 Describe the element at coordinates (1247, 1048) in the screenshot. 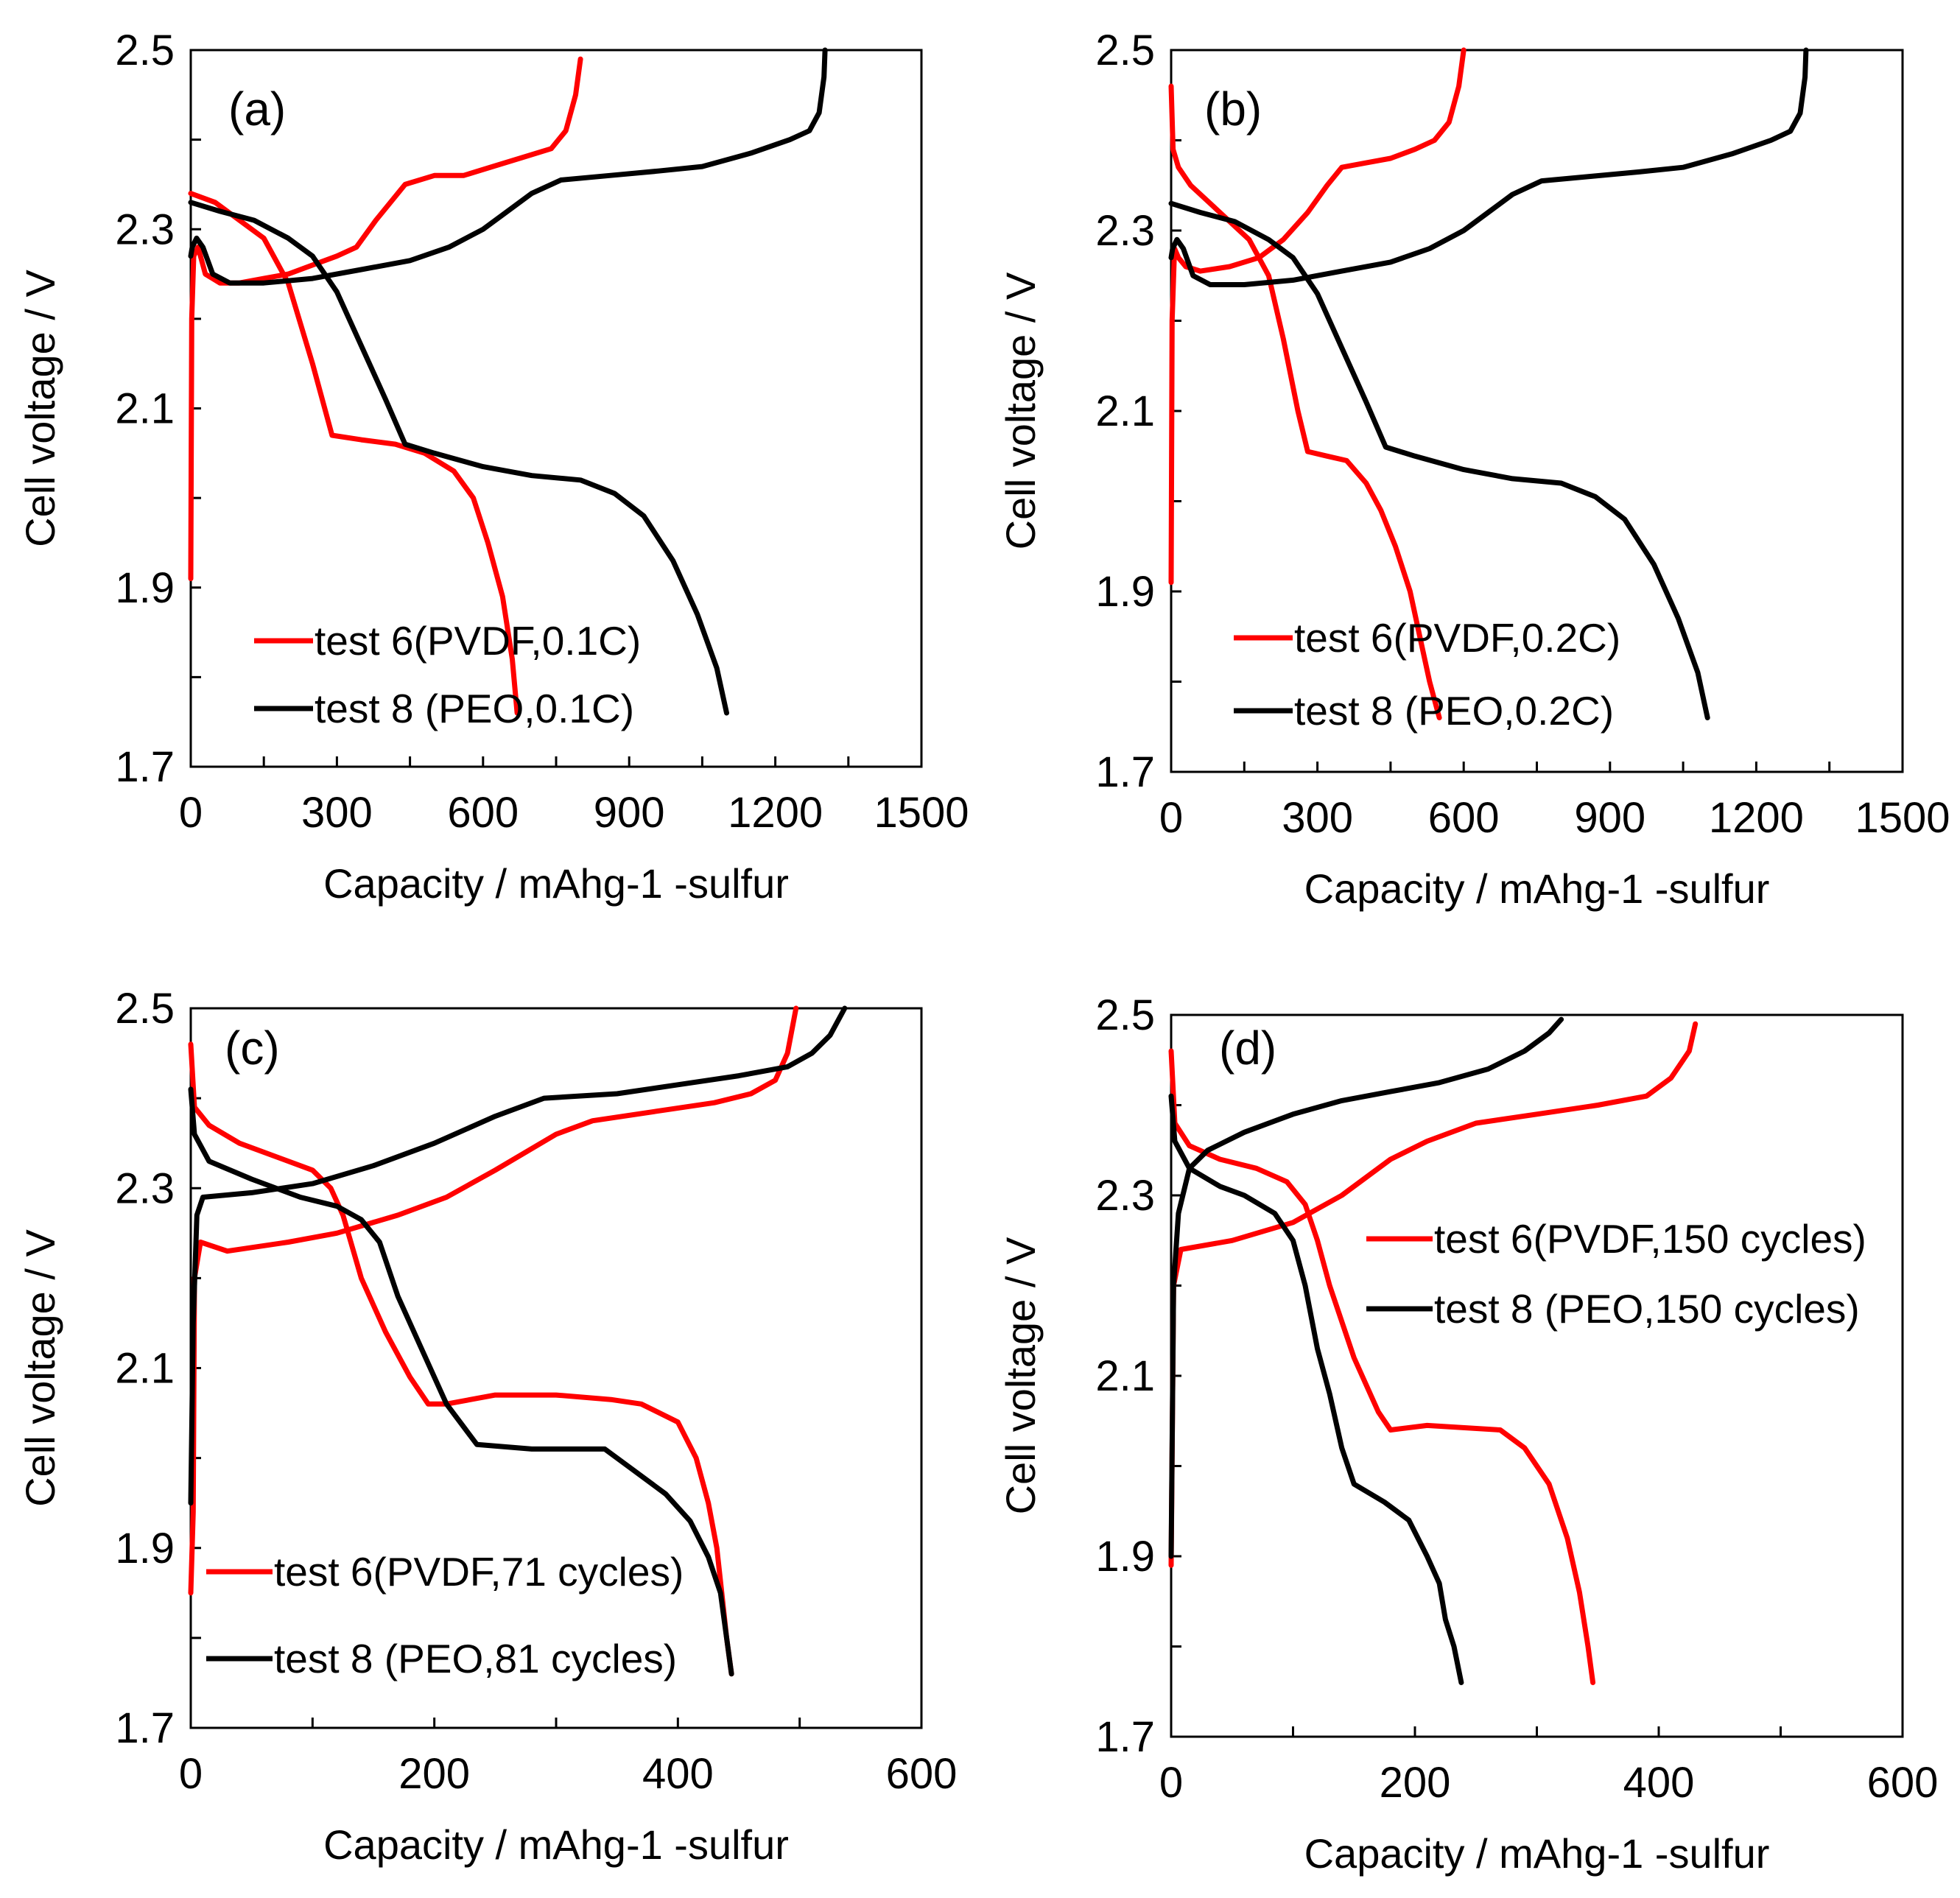

I see `panel-label: (d)` at that location.